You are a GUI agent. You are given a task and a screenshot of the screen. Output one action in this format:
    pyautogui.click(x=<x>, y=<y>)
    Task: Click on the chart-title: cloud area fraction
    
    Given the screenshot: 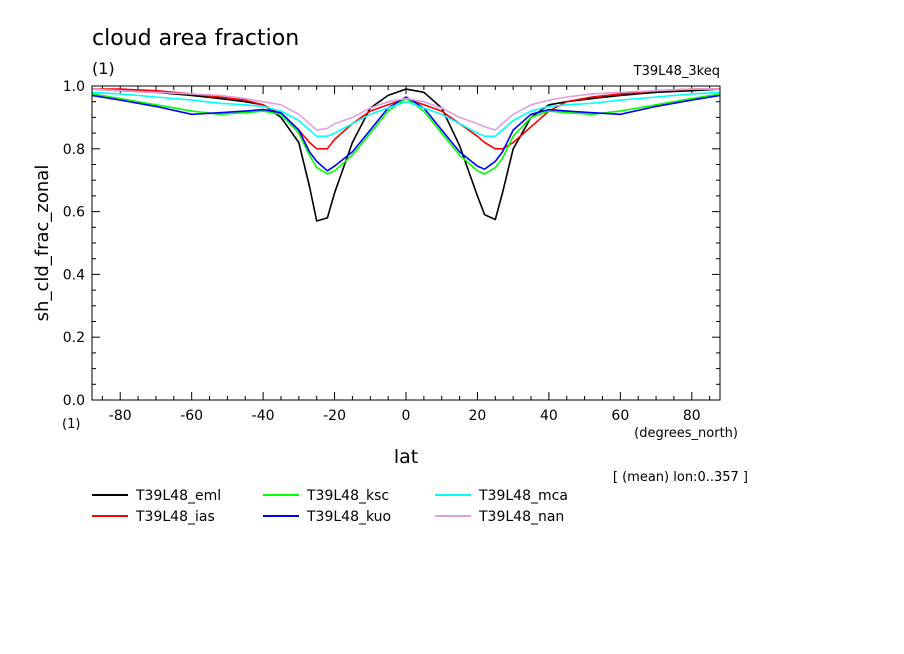 What is the action you would take?
    pyautogui.click(x=195, y=38)
    